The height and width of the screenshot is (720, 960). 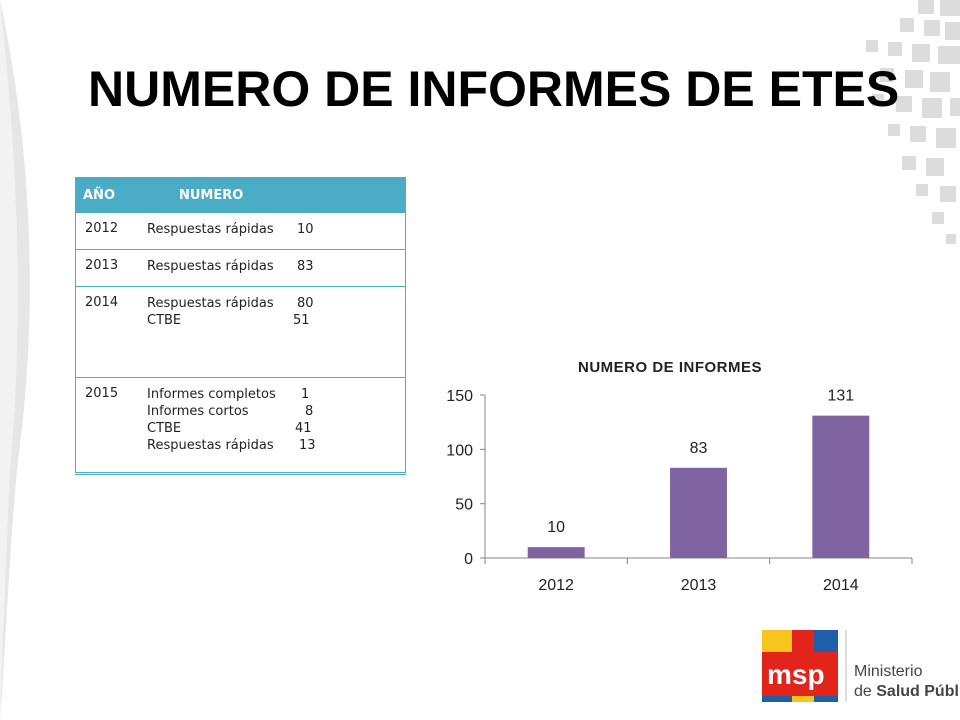 I want to click on item-label: Informes completos, so click(x=211, y=394).